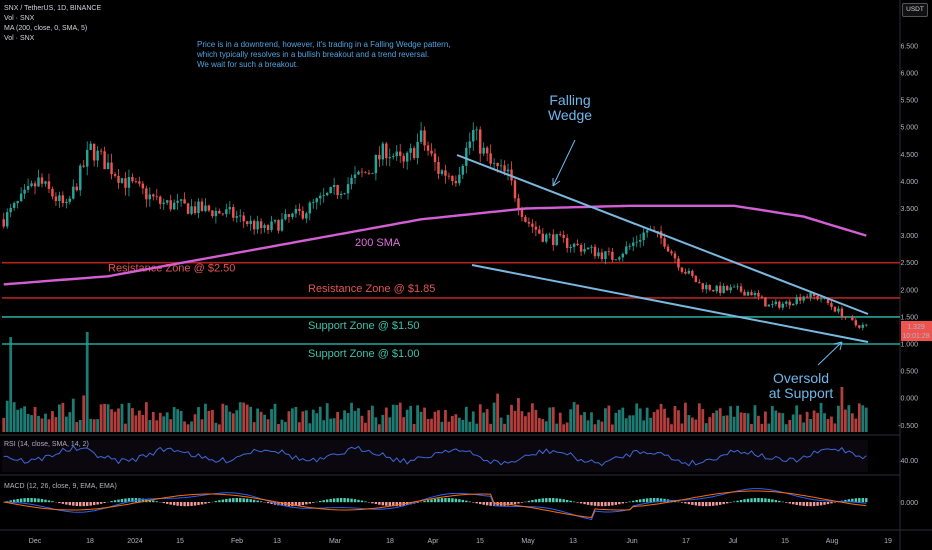  Describe the element at coordinates (909, 236) in the screenshot. I see `y-tick-label: 3.000` at that location.